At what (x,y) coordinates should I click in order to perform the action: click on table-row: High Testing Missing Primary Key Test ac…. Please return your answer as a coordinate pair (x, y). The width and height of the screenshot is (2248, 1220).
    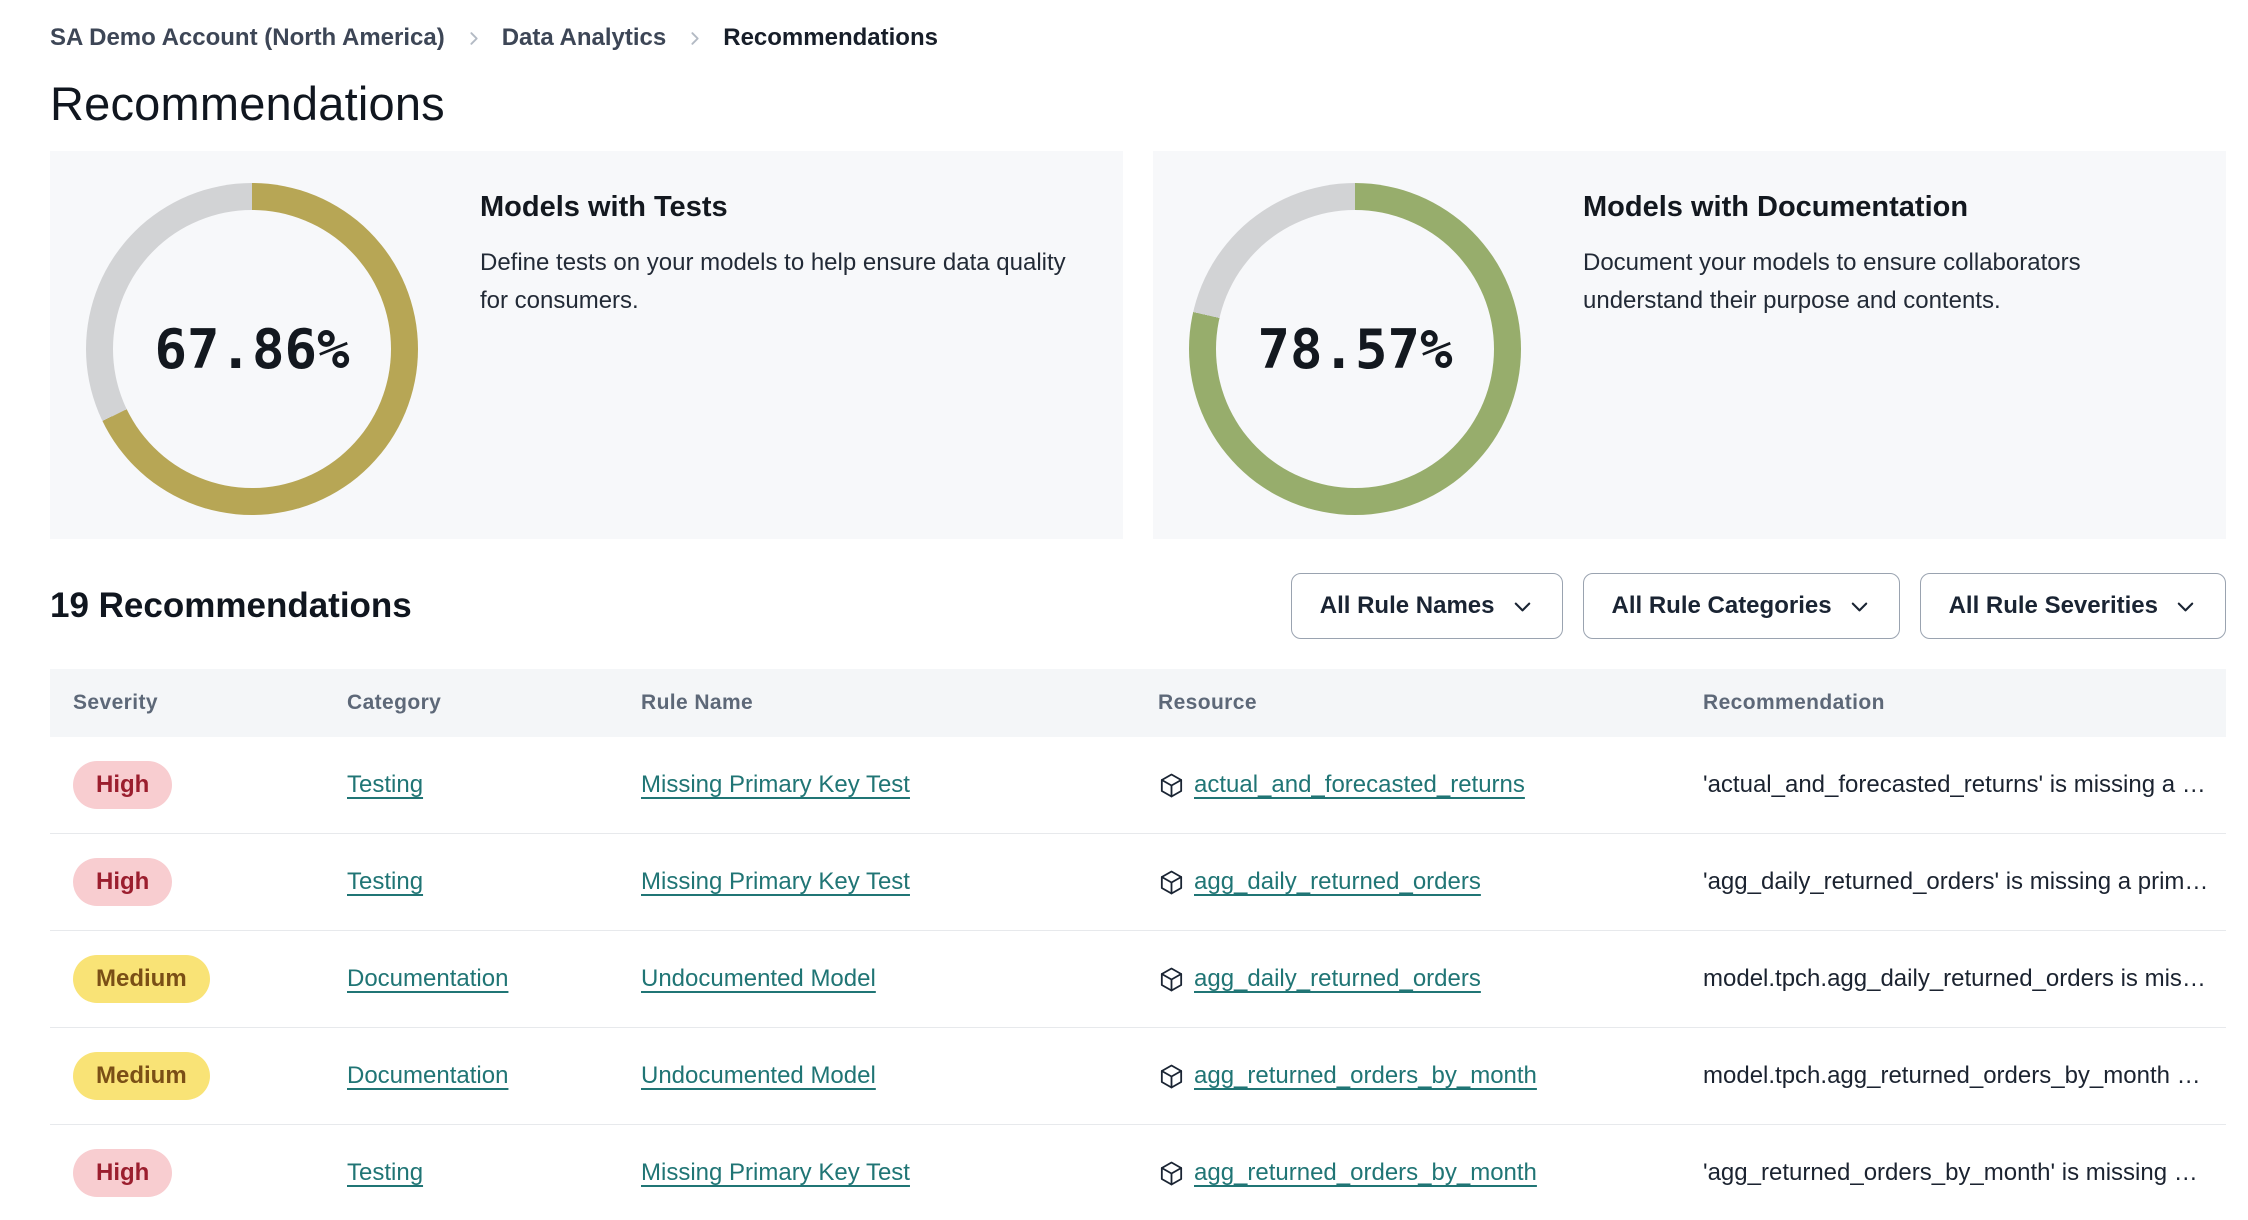
    Looking at the image, I should click on (1138, 785).